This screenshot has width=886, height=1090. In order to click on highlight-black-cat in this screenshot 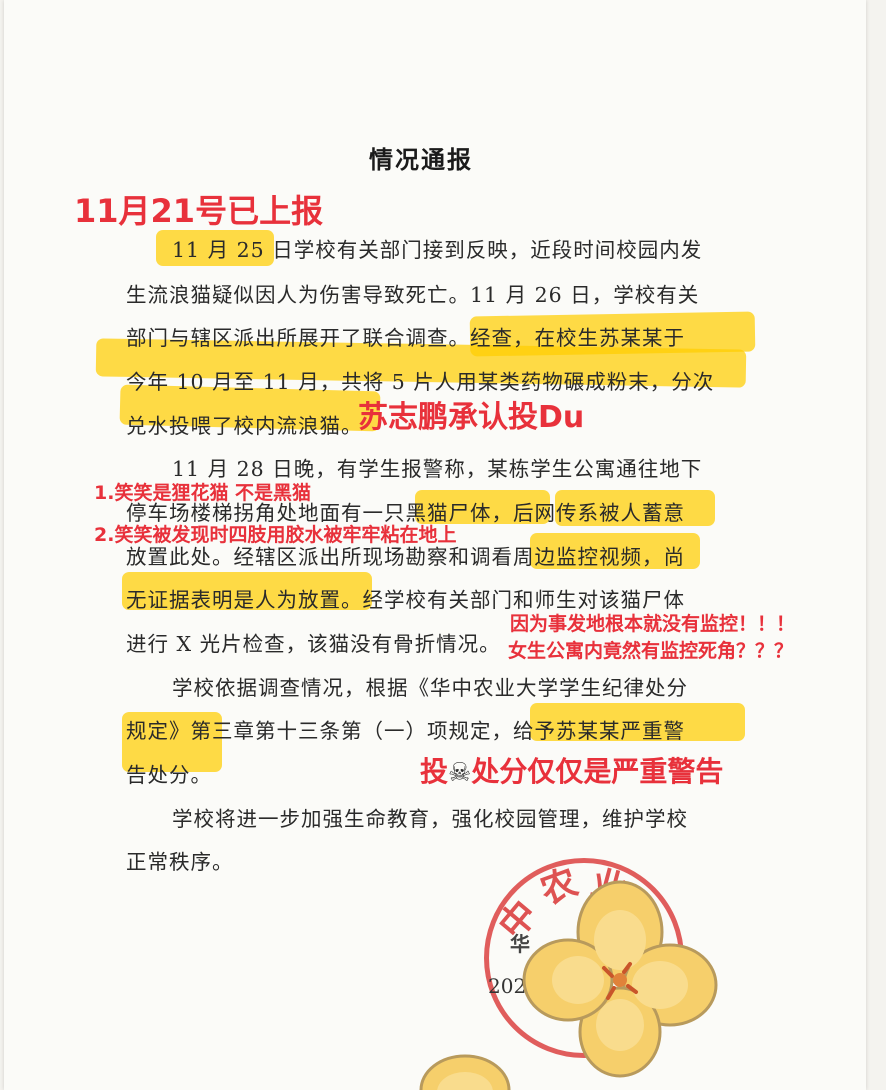, I will do `click(482, 507)`.